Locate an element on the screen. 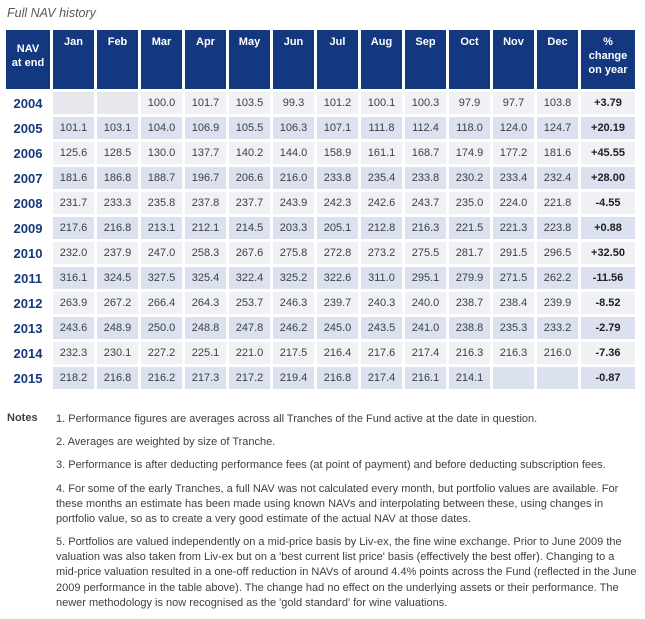 The height and width of the screenshot is (619, 645). nav-value-cell: 238.4 is located at coordinates (513, 303).